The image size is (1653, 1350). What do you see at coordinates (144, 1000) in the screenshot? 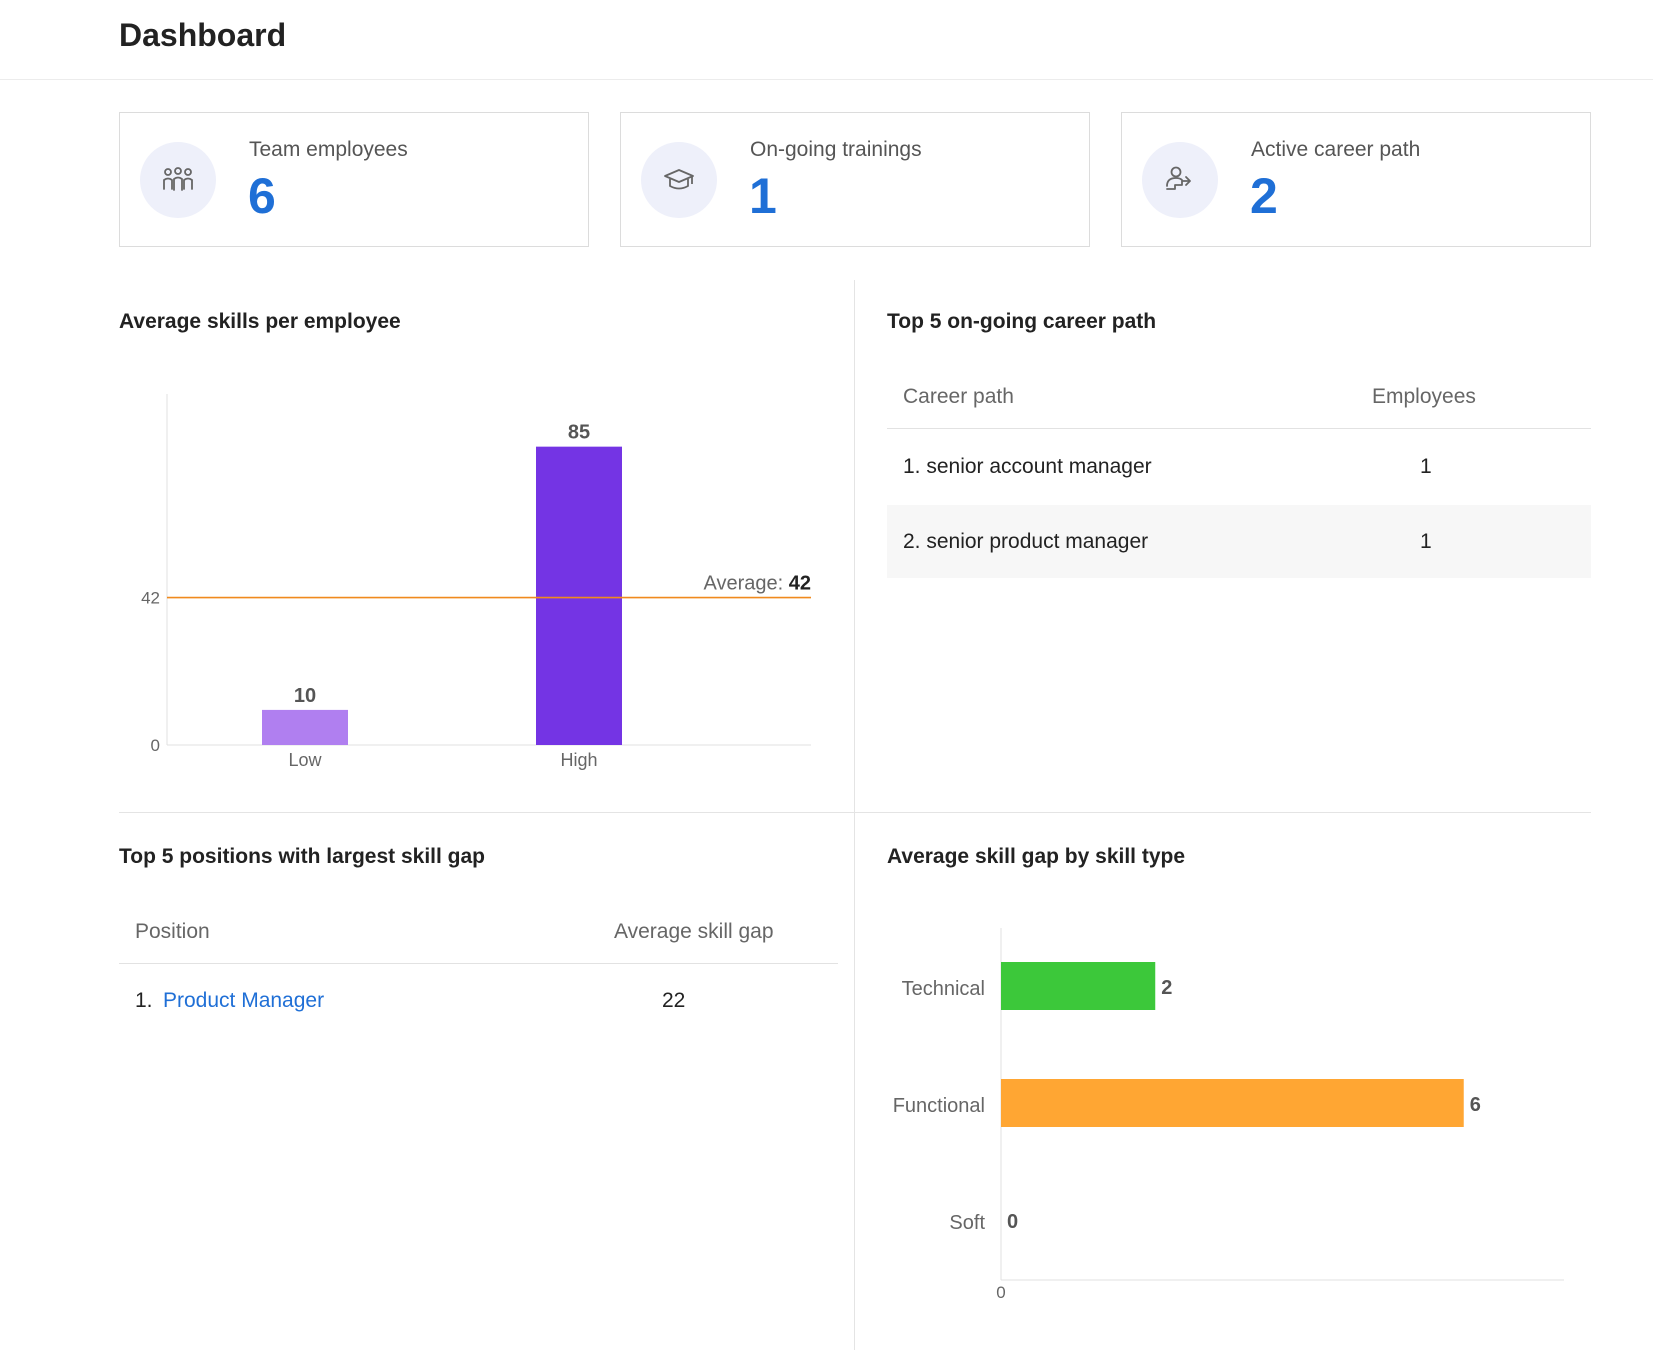
I see `row-index: 1.` at bounding box center [144, 1000].